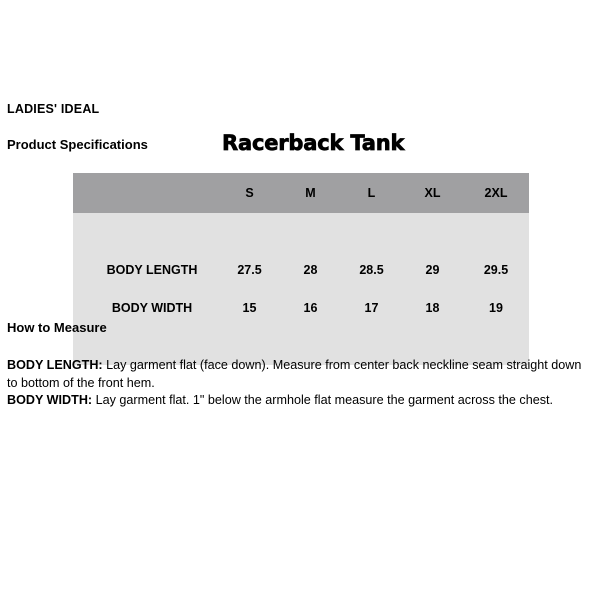 This screenshot has width=600, height=600. What do you see at coordinates (152, 308) in the screenshot?
I see `row-label-body-width: BODY WIDTH` at bounding box center [152, 308].